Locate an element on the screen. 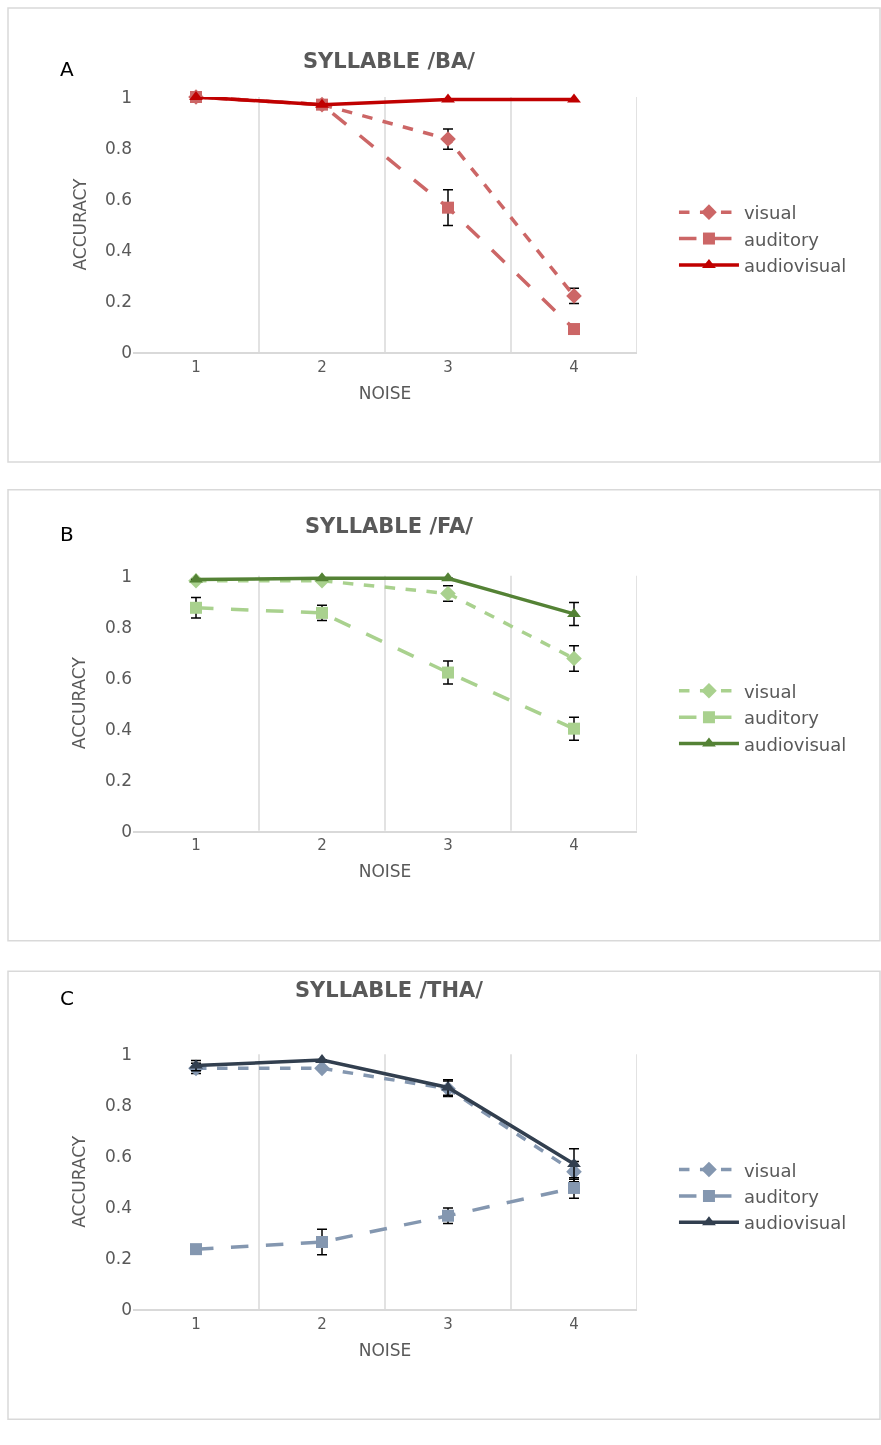  text: B is located at coordinates (67, 534).